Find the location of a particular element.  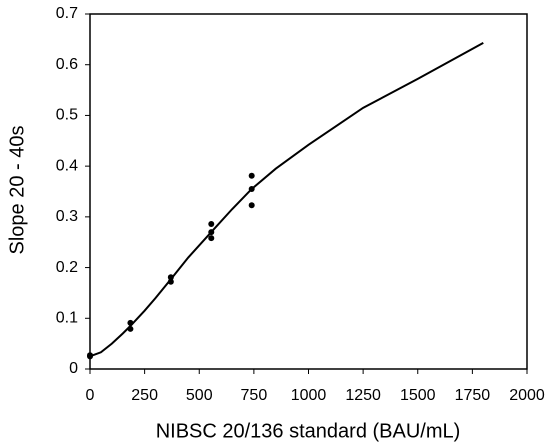

y-tick-label: 0.7 is located at coordinates (67, 13).